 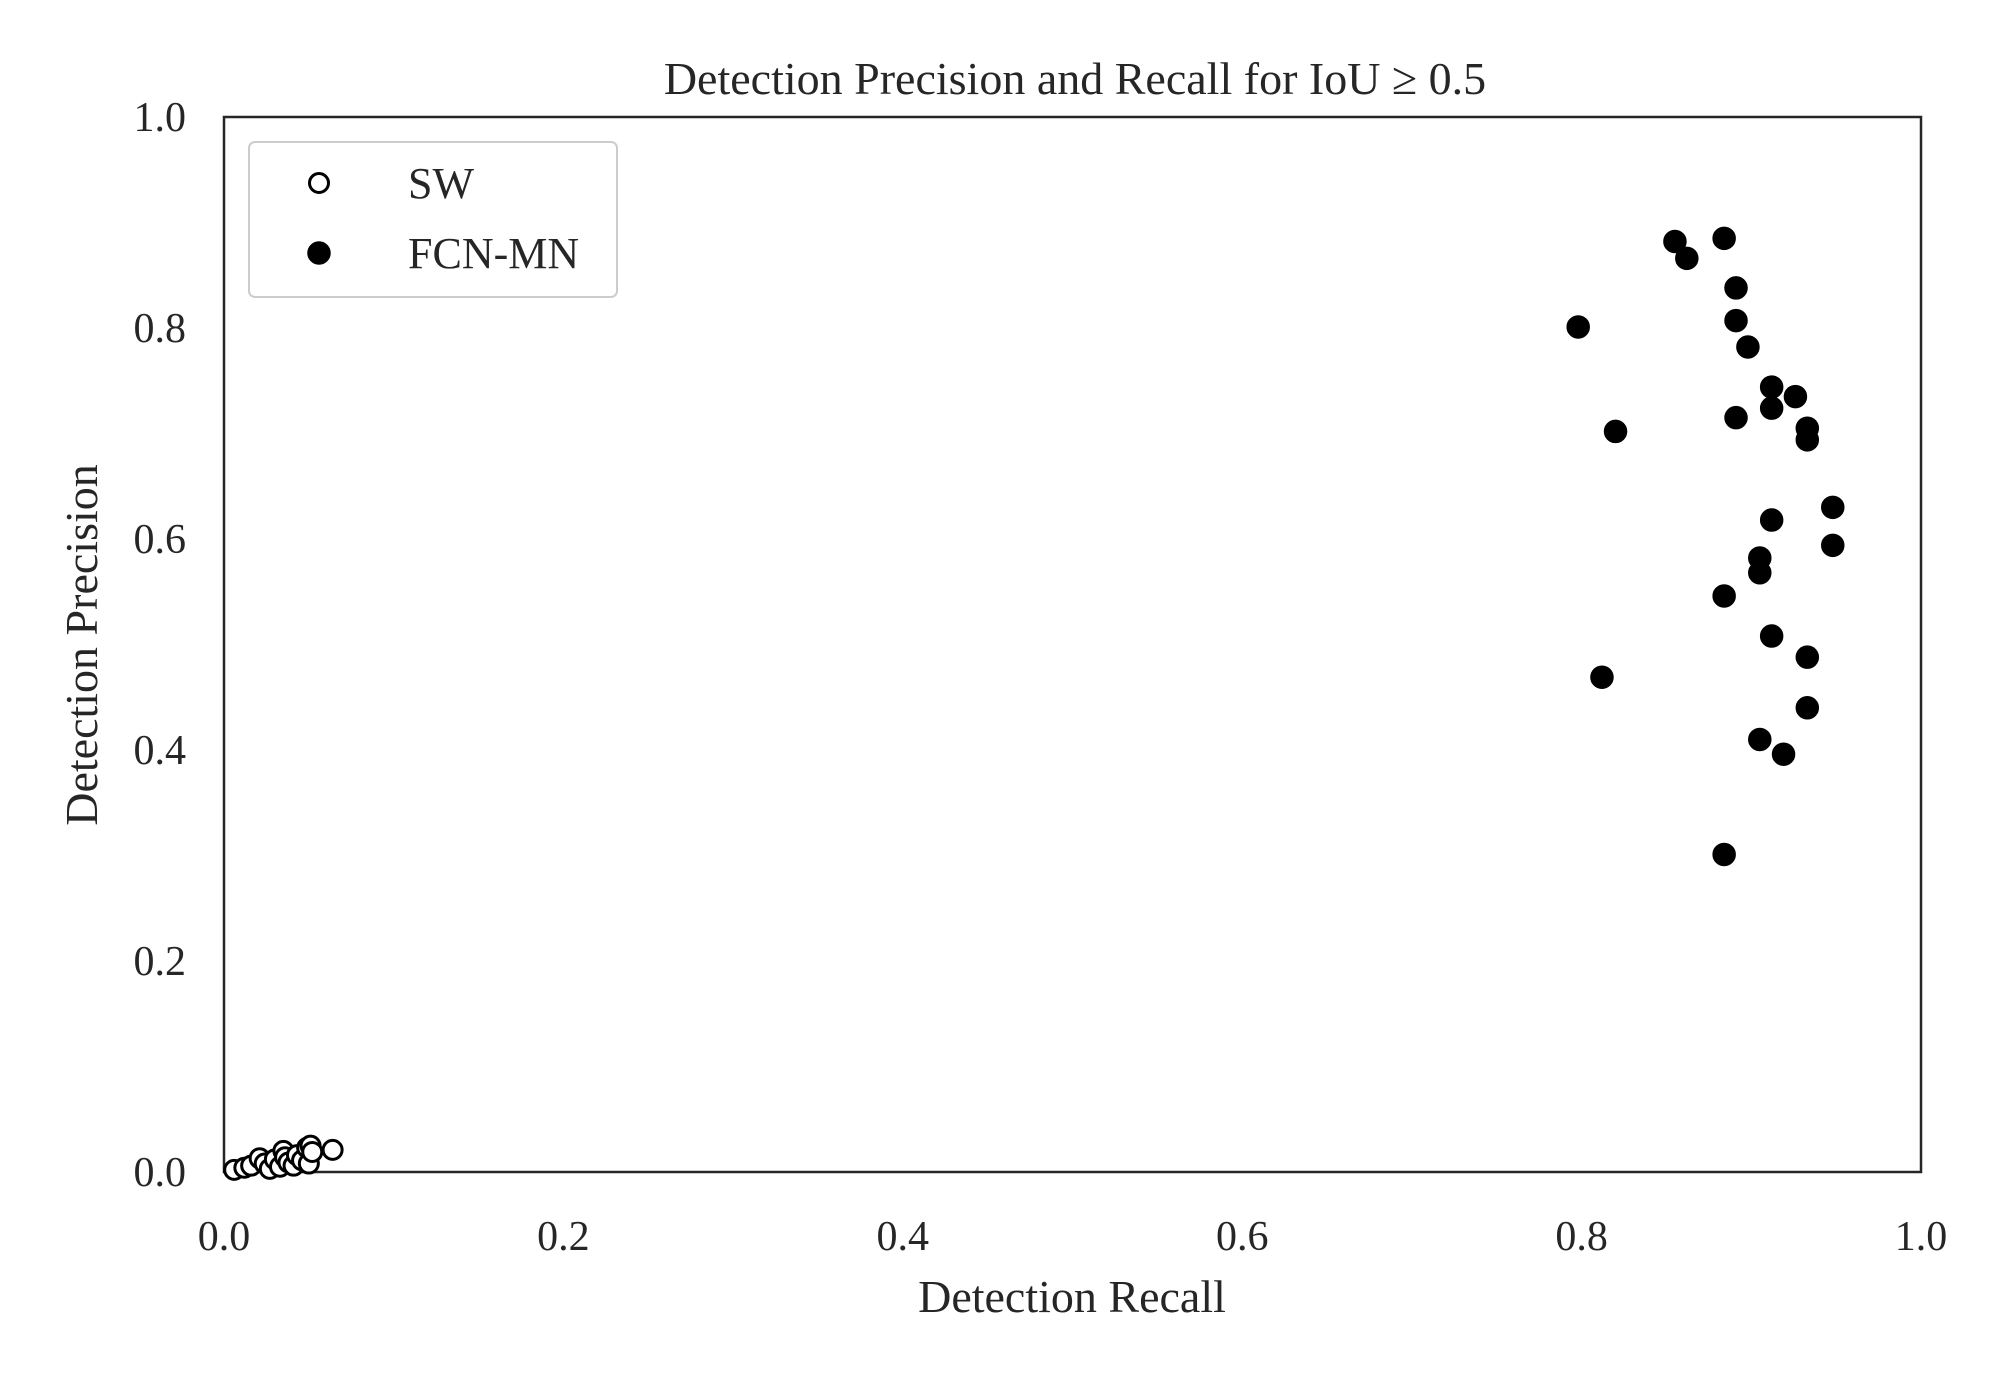 What do you see at coordinates (160, 751) in the screenshot?
I see `y-tick-label: 0.4` at bounding box center [160, 751].